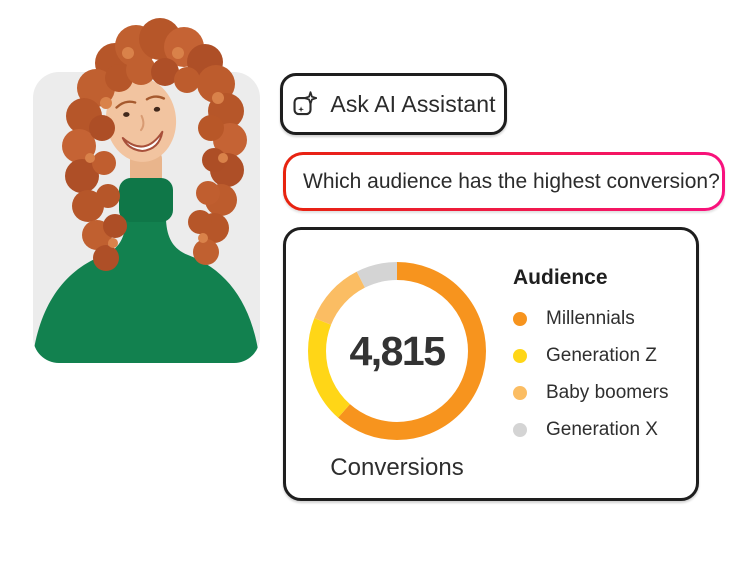  I want to click on legend-title: Audience, so click(560, 277).